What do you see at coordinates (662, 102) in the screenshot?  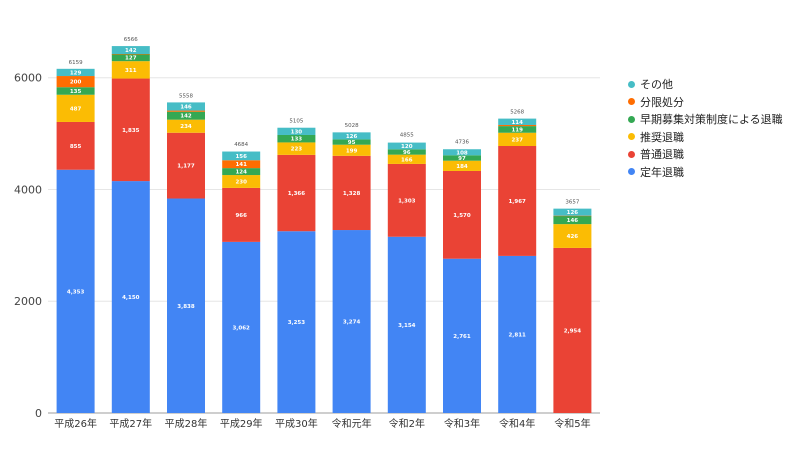 I see `legend-label: 分限処分` at bounding box center [662, 102].